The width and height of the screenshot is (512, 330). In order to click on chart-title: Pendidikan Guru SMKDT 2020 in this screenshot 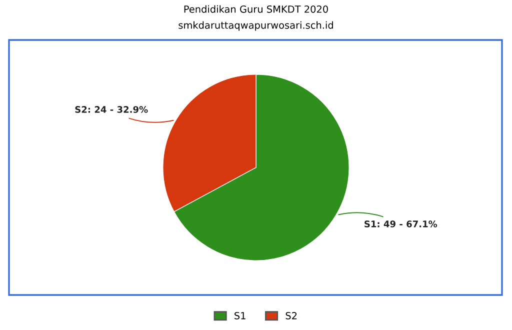, I will do `click(256, 9)`.